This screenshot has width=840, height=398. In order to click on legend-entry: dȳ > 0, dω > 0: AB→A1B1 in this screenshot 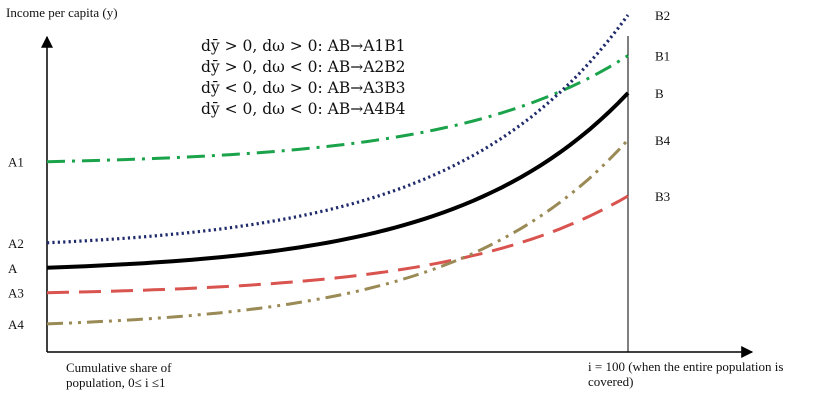, I will do `click(303, 46)`.